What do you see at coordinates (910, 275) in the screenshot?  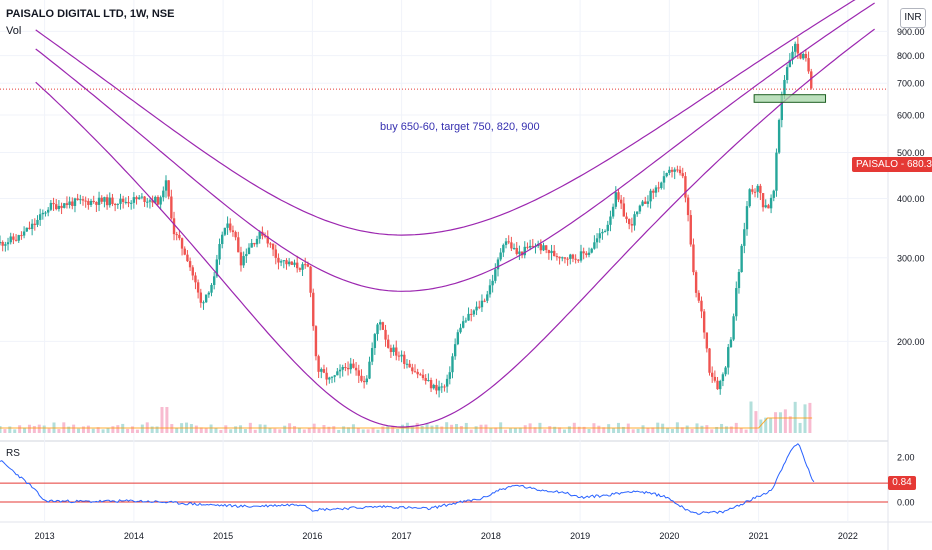 I see `price-axis-bg` at bounding box center [910, 275].